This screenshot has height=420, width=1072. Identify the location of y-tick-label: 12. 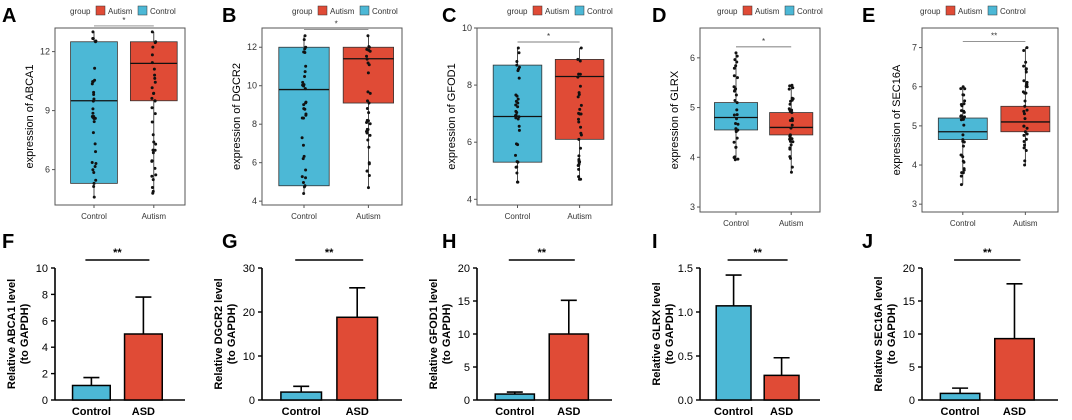
(252, 47).